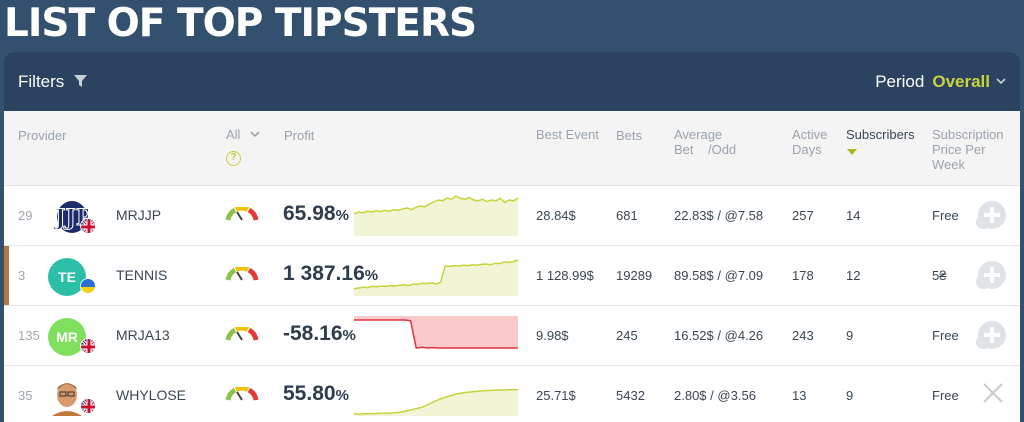 The width and height of the screenshot is (1024, 422). I want to click on rank: 29, so click(25, 215).